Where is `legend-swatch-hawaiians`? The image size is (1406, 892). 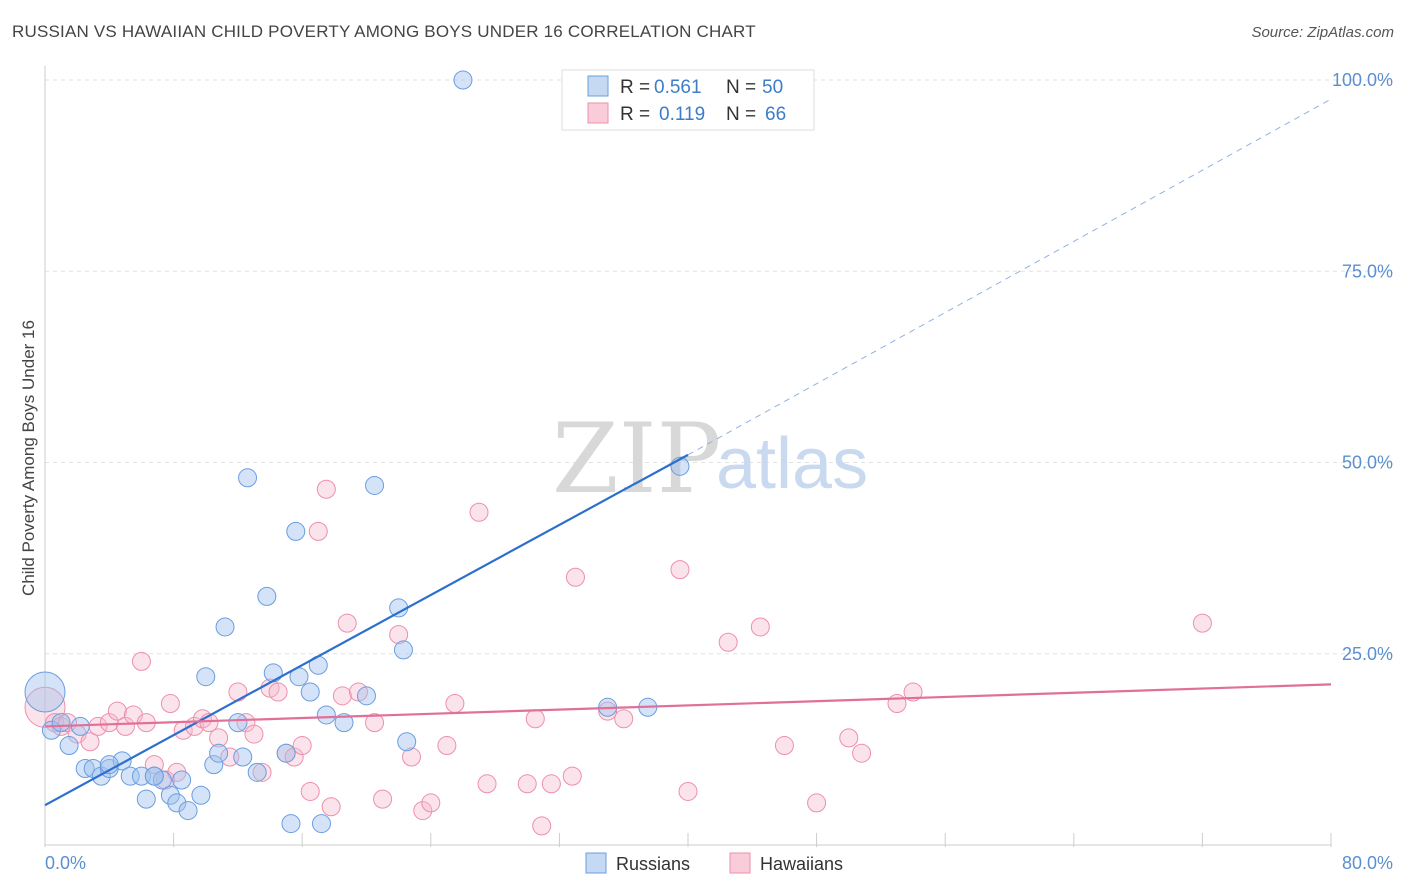 legend-swatch-hawaiians is located at coordinates (598, 113).